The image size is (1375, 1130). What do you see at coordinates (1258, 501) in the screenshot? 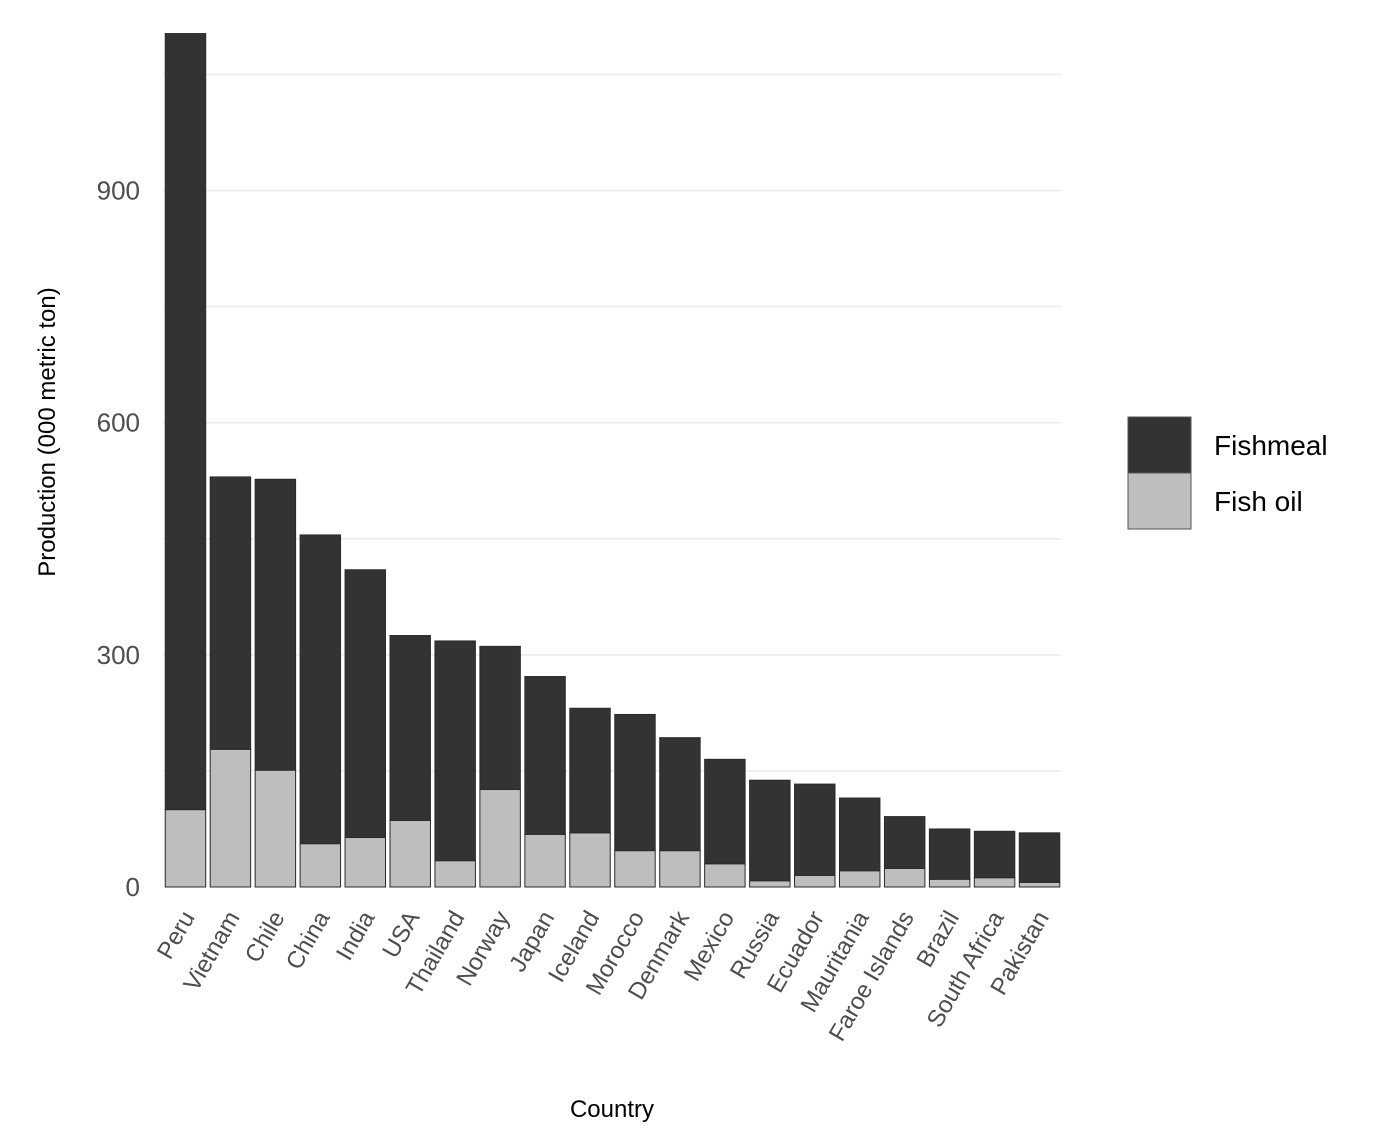
I see `legend-label: Fish oil` at bounding box center [1258, 501].